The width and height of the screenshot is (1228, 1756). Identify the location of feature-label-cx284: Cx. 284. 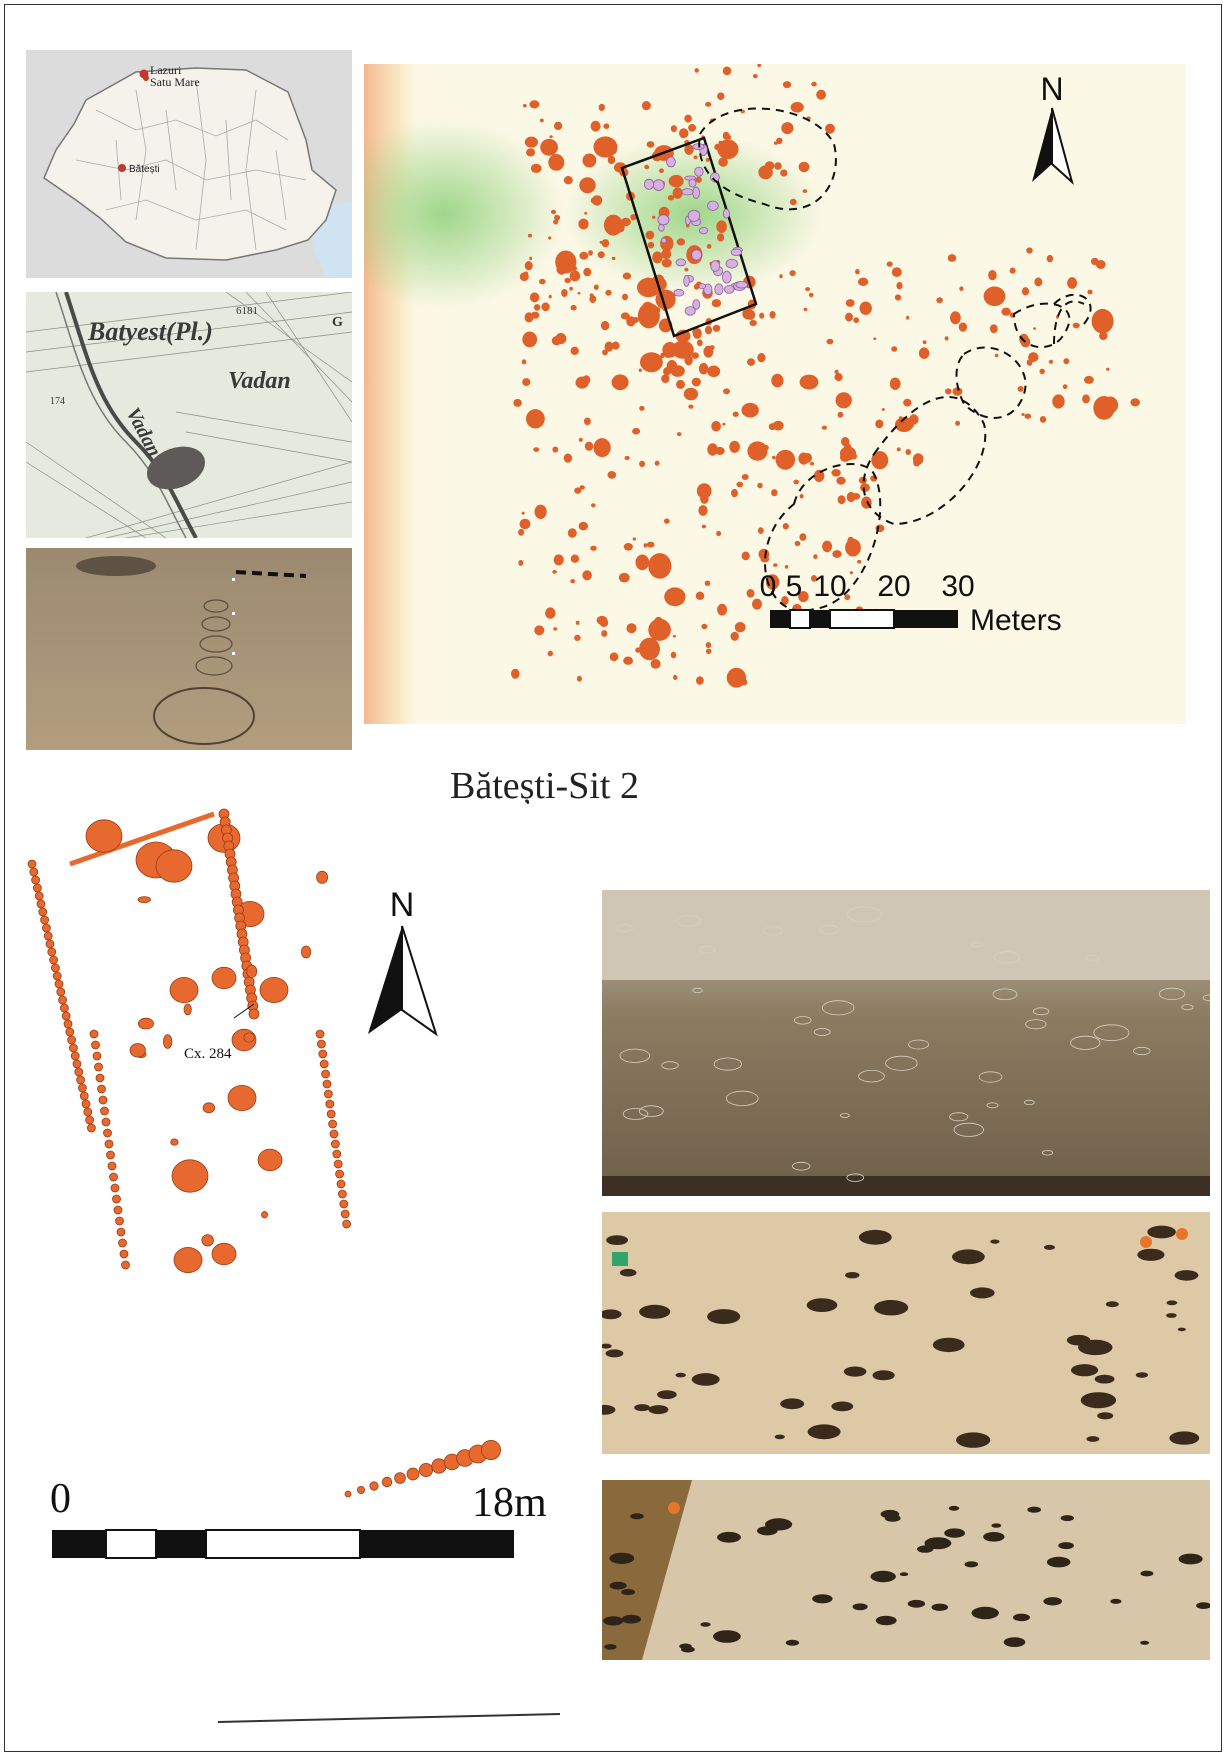
(208, 1054).